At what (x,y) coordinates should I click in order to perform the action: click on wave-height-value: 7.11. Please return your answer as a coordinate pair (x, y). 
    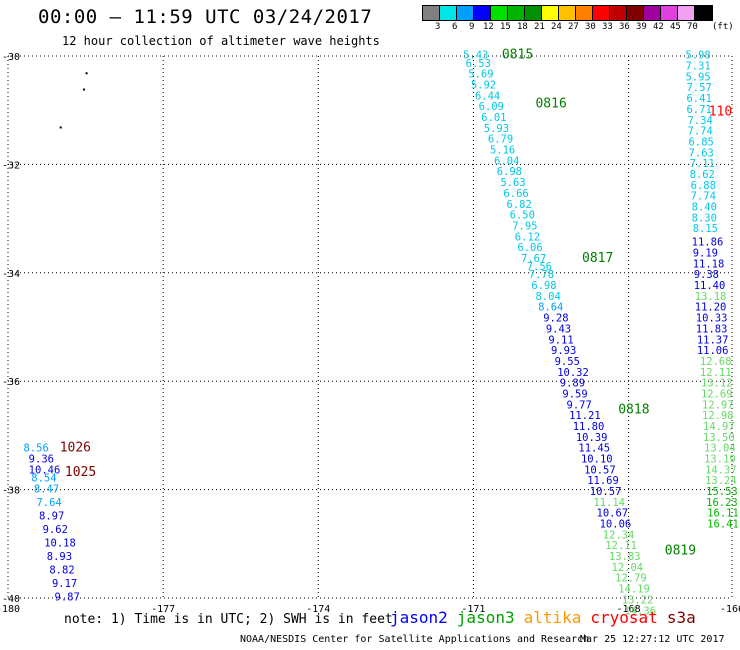
    Looking at the image, I should click on (702, 164).